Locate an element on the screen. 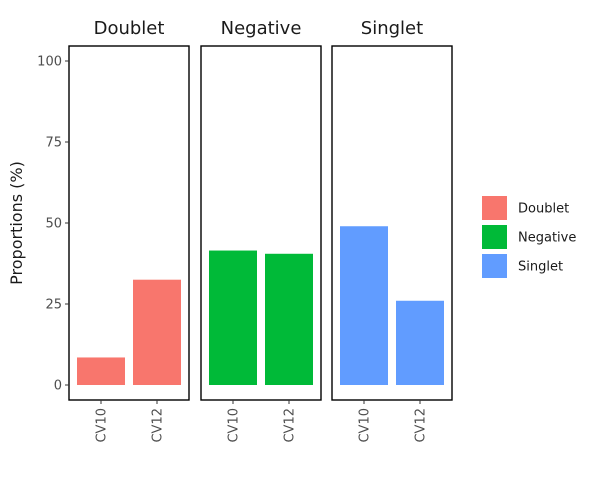  y-tick-label: 50 is located at coordinates (53, 224).